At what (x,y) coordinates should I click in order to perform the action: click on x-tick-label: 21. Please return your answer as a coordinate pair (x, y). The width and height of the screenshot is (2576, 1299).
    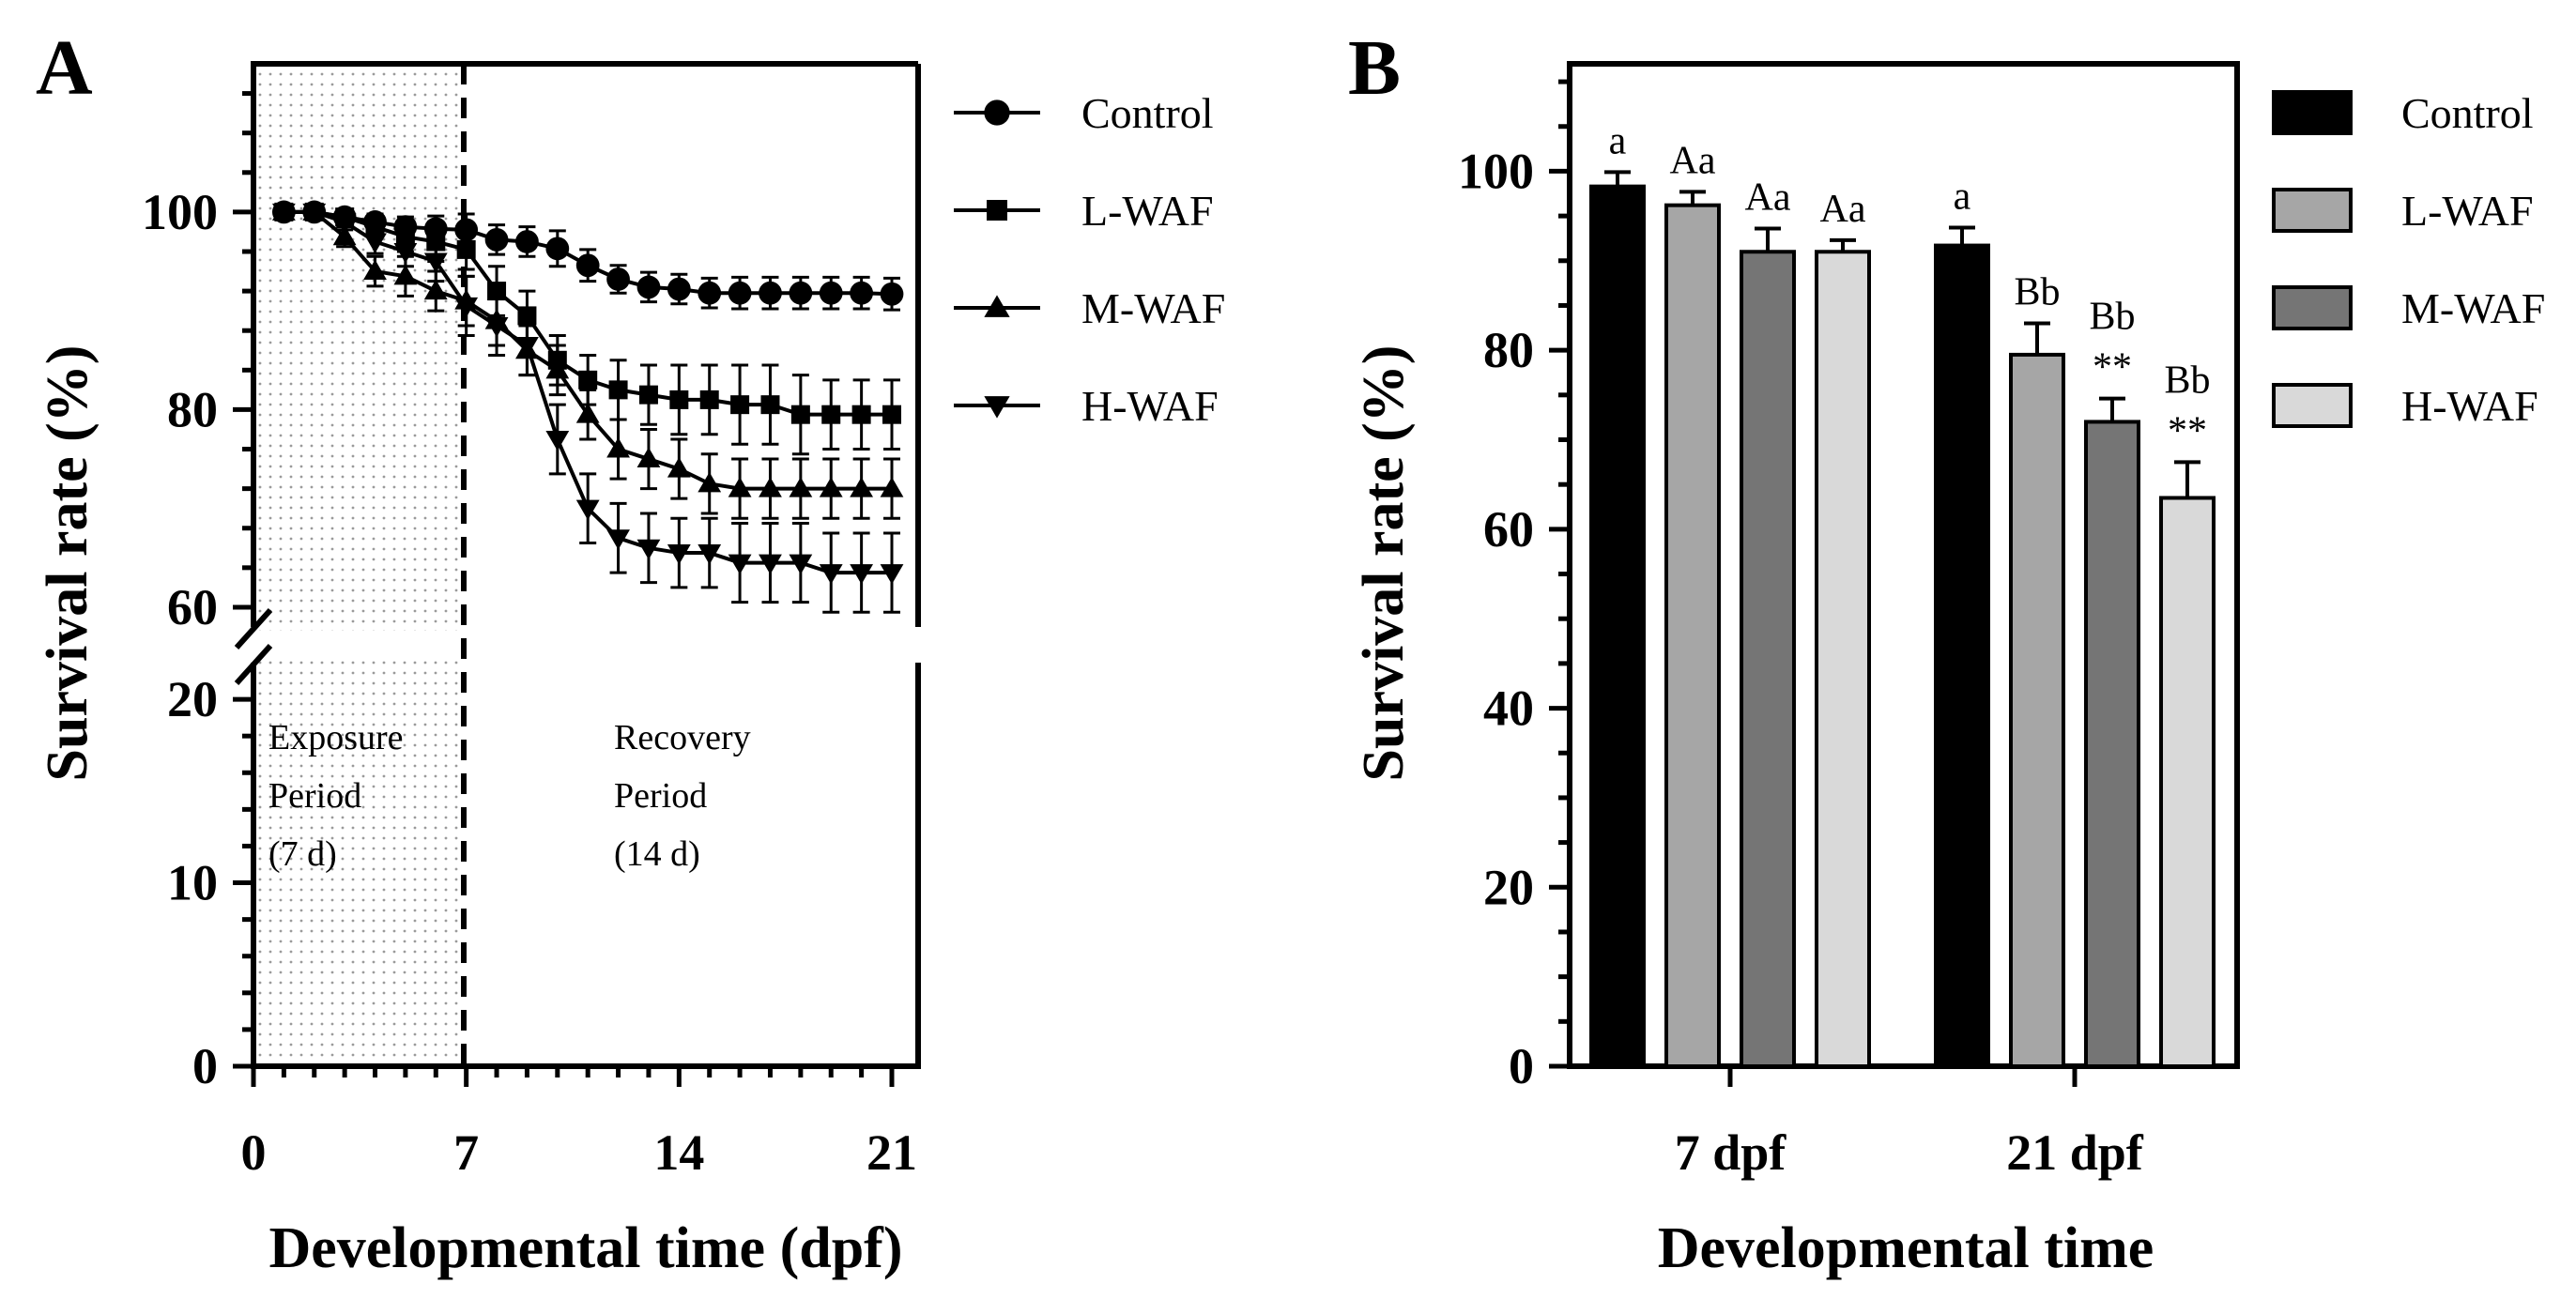
    Looking at the image, I should click on (892, 1152).